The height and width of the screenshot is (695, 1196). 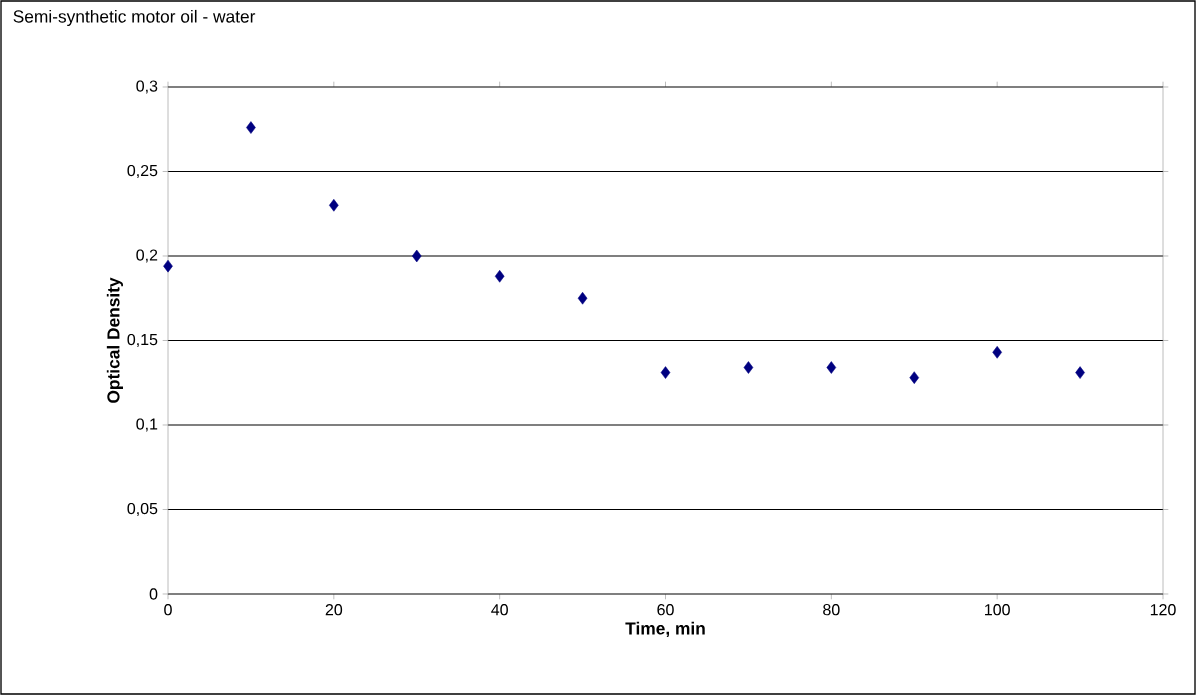 I want to click on y-tick-label: 0,3, so click(x=147, y=87).